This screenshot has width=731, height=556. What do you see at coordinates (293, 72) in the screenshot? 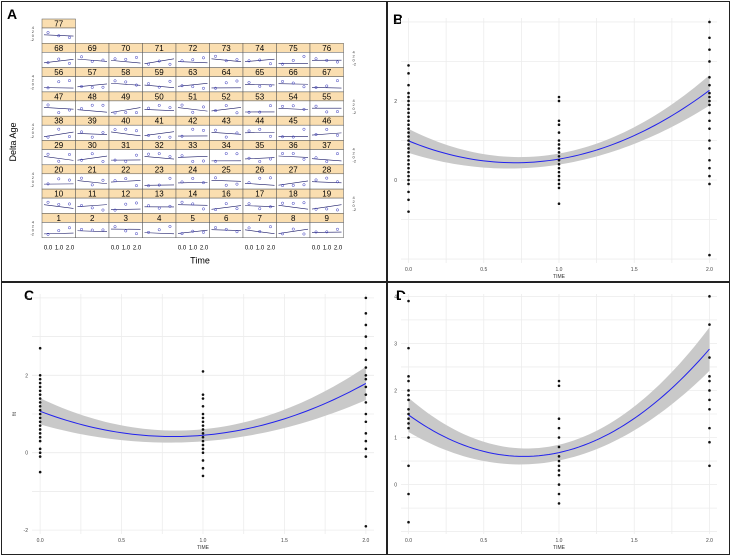
I see `subject-label: 66` at bounding box center [293, 72].